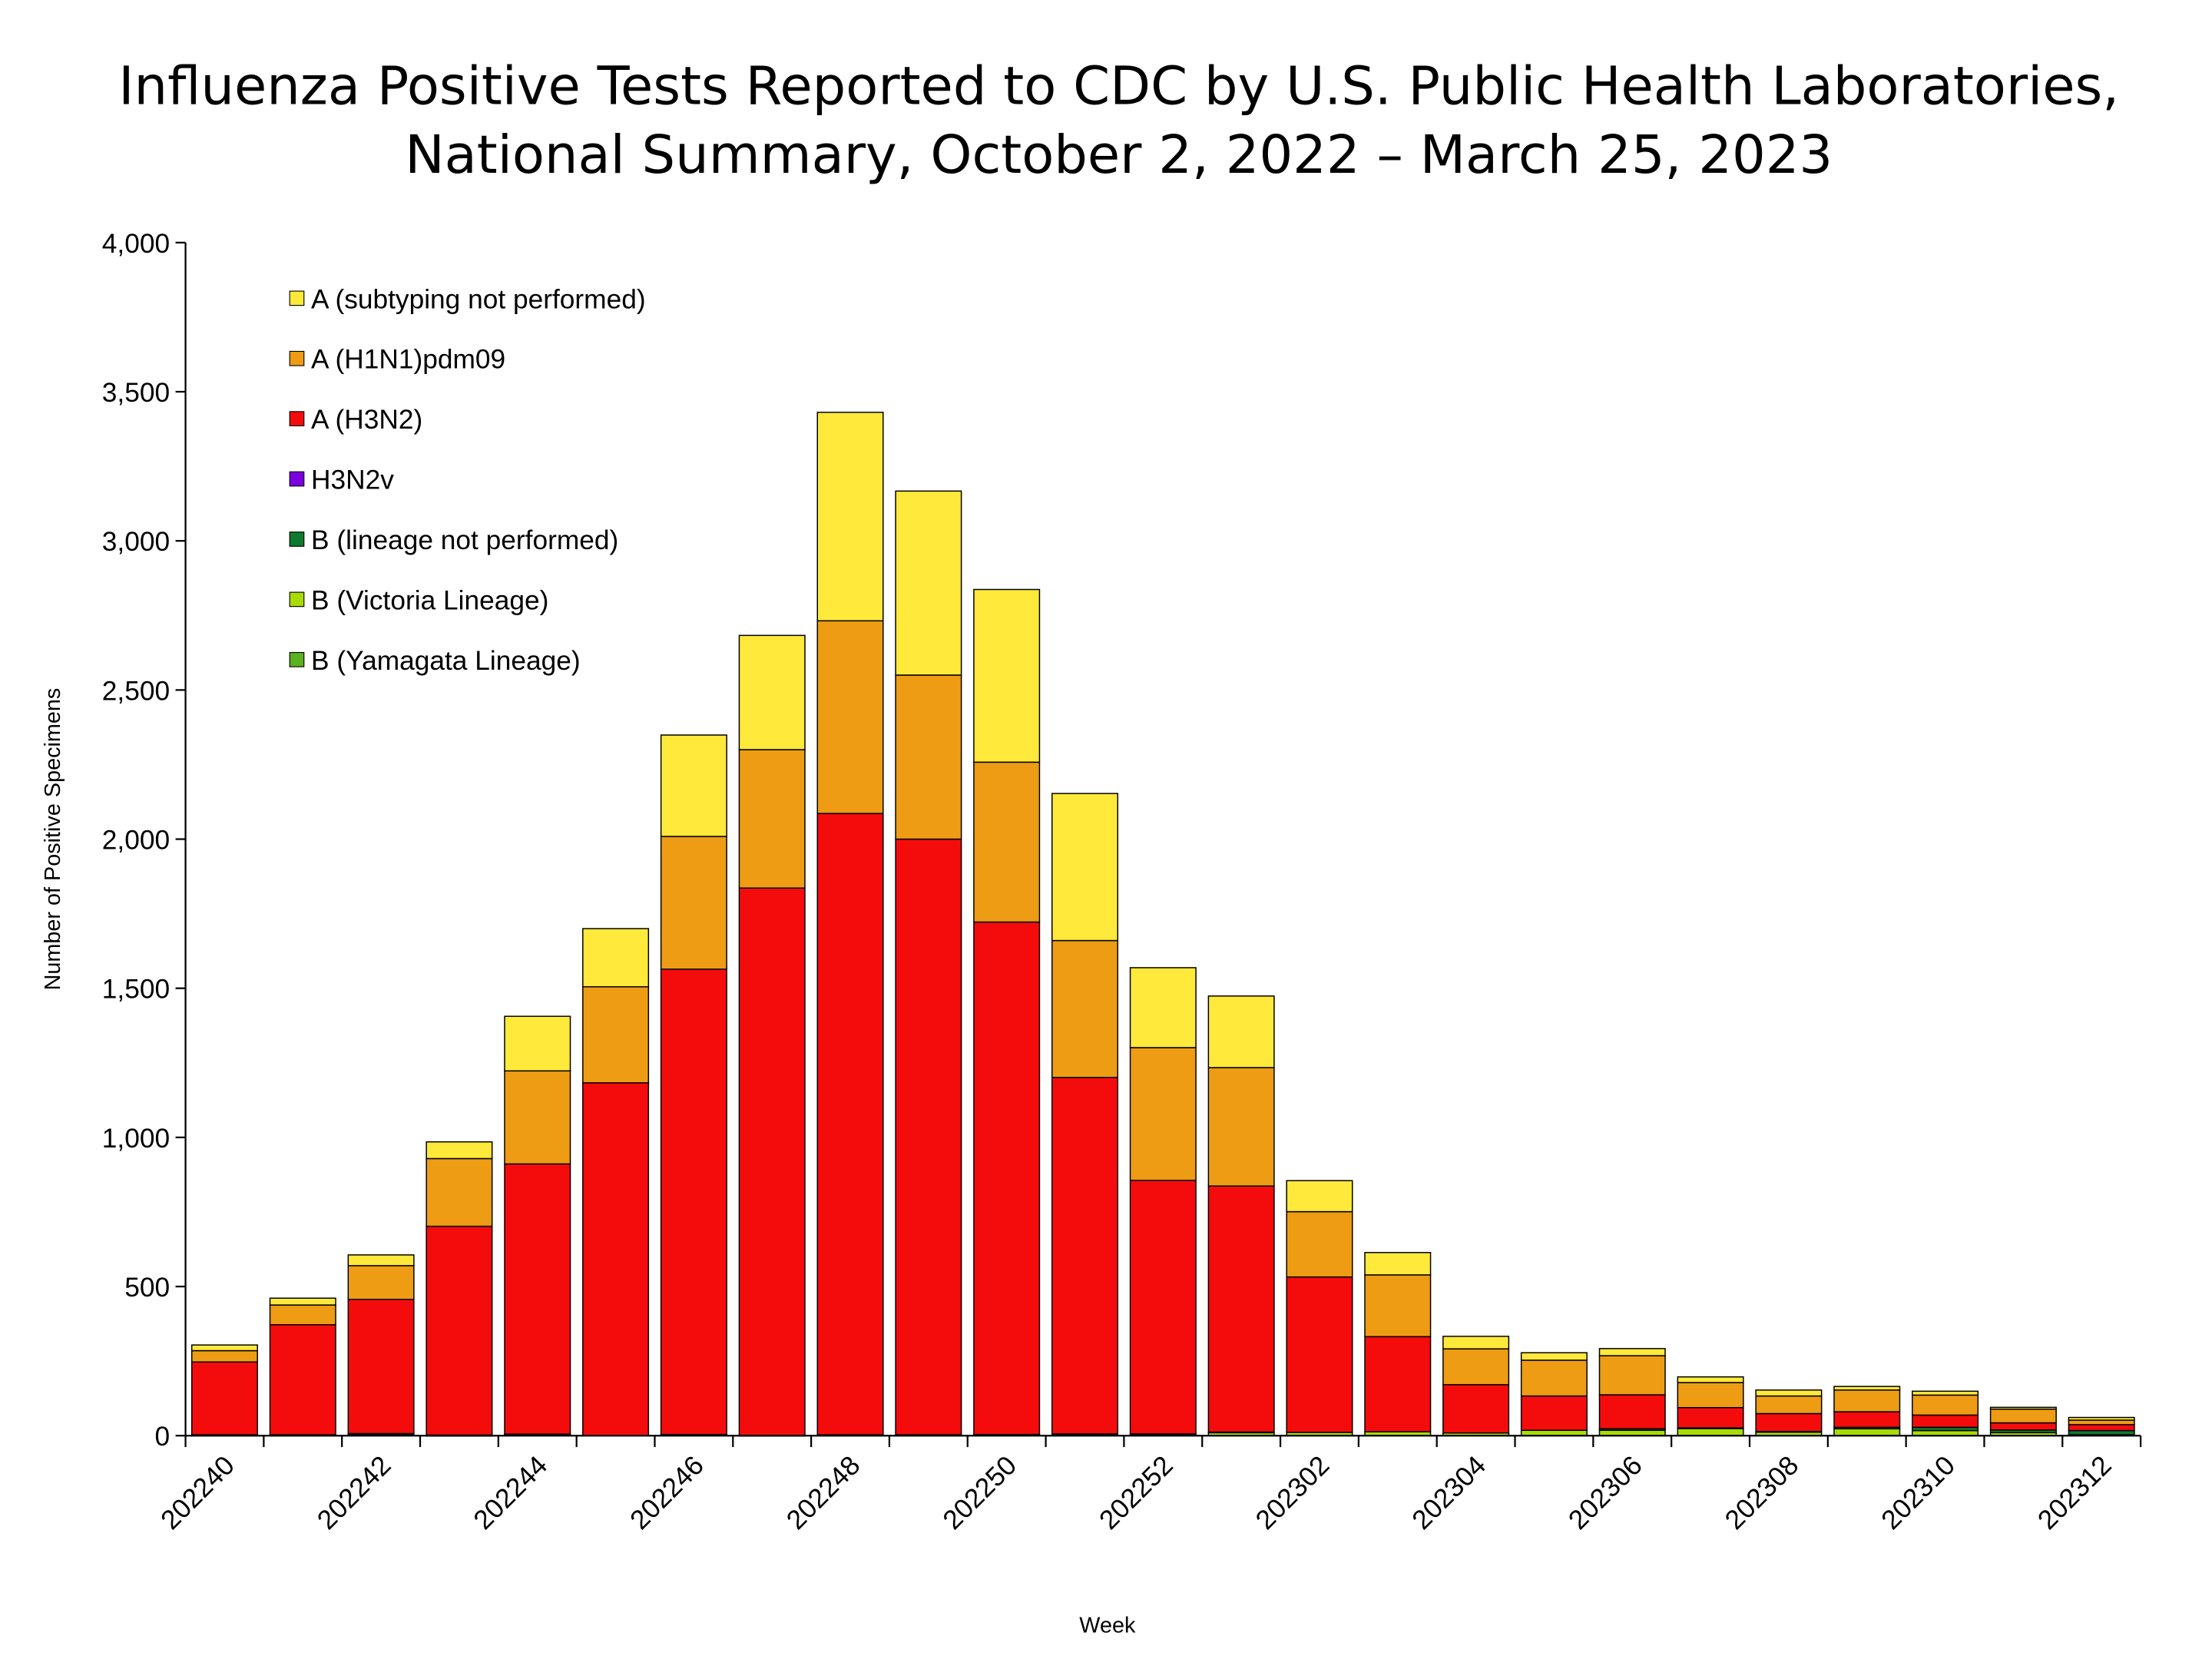  I want to click on bar-segment-a-h3n2--202241, so click(302, 1380).